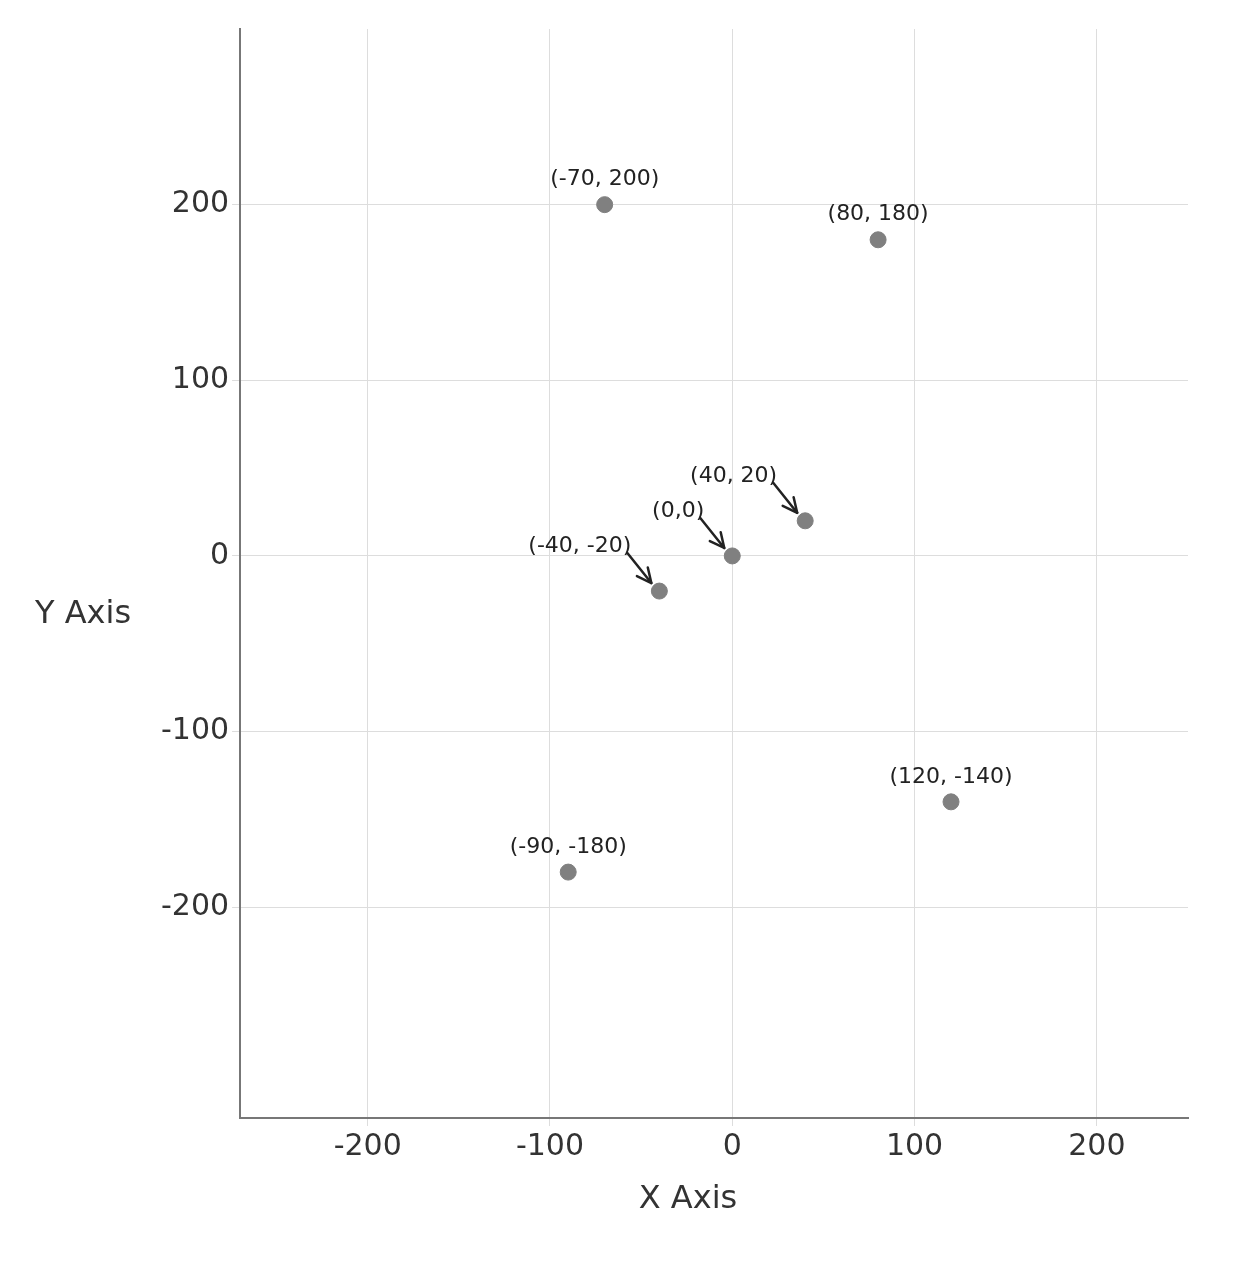 The image size is (1246, 1263). I want to click on y-tick-label: -200, so click(195, 905).